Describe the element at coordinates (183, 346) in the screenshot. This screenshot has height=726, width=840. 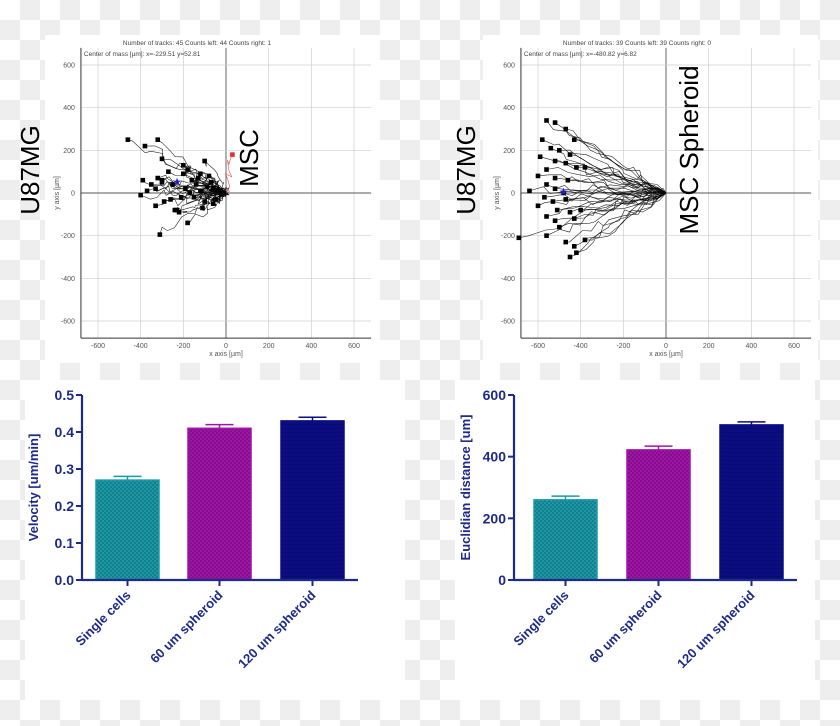
I see `x-tick-label: -200` at that location.